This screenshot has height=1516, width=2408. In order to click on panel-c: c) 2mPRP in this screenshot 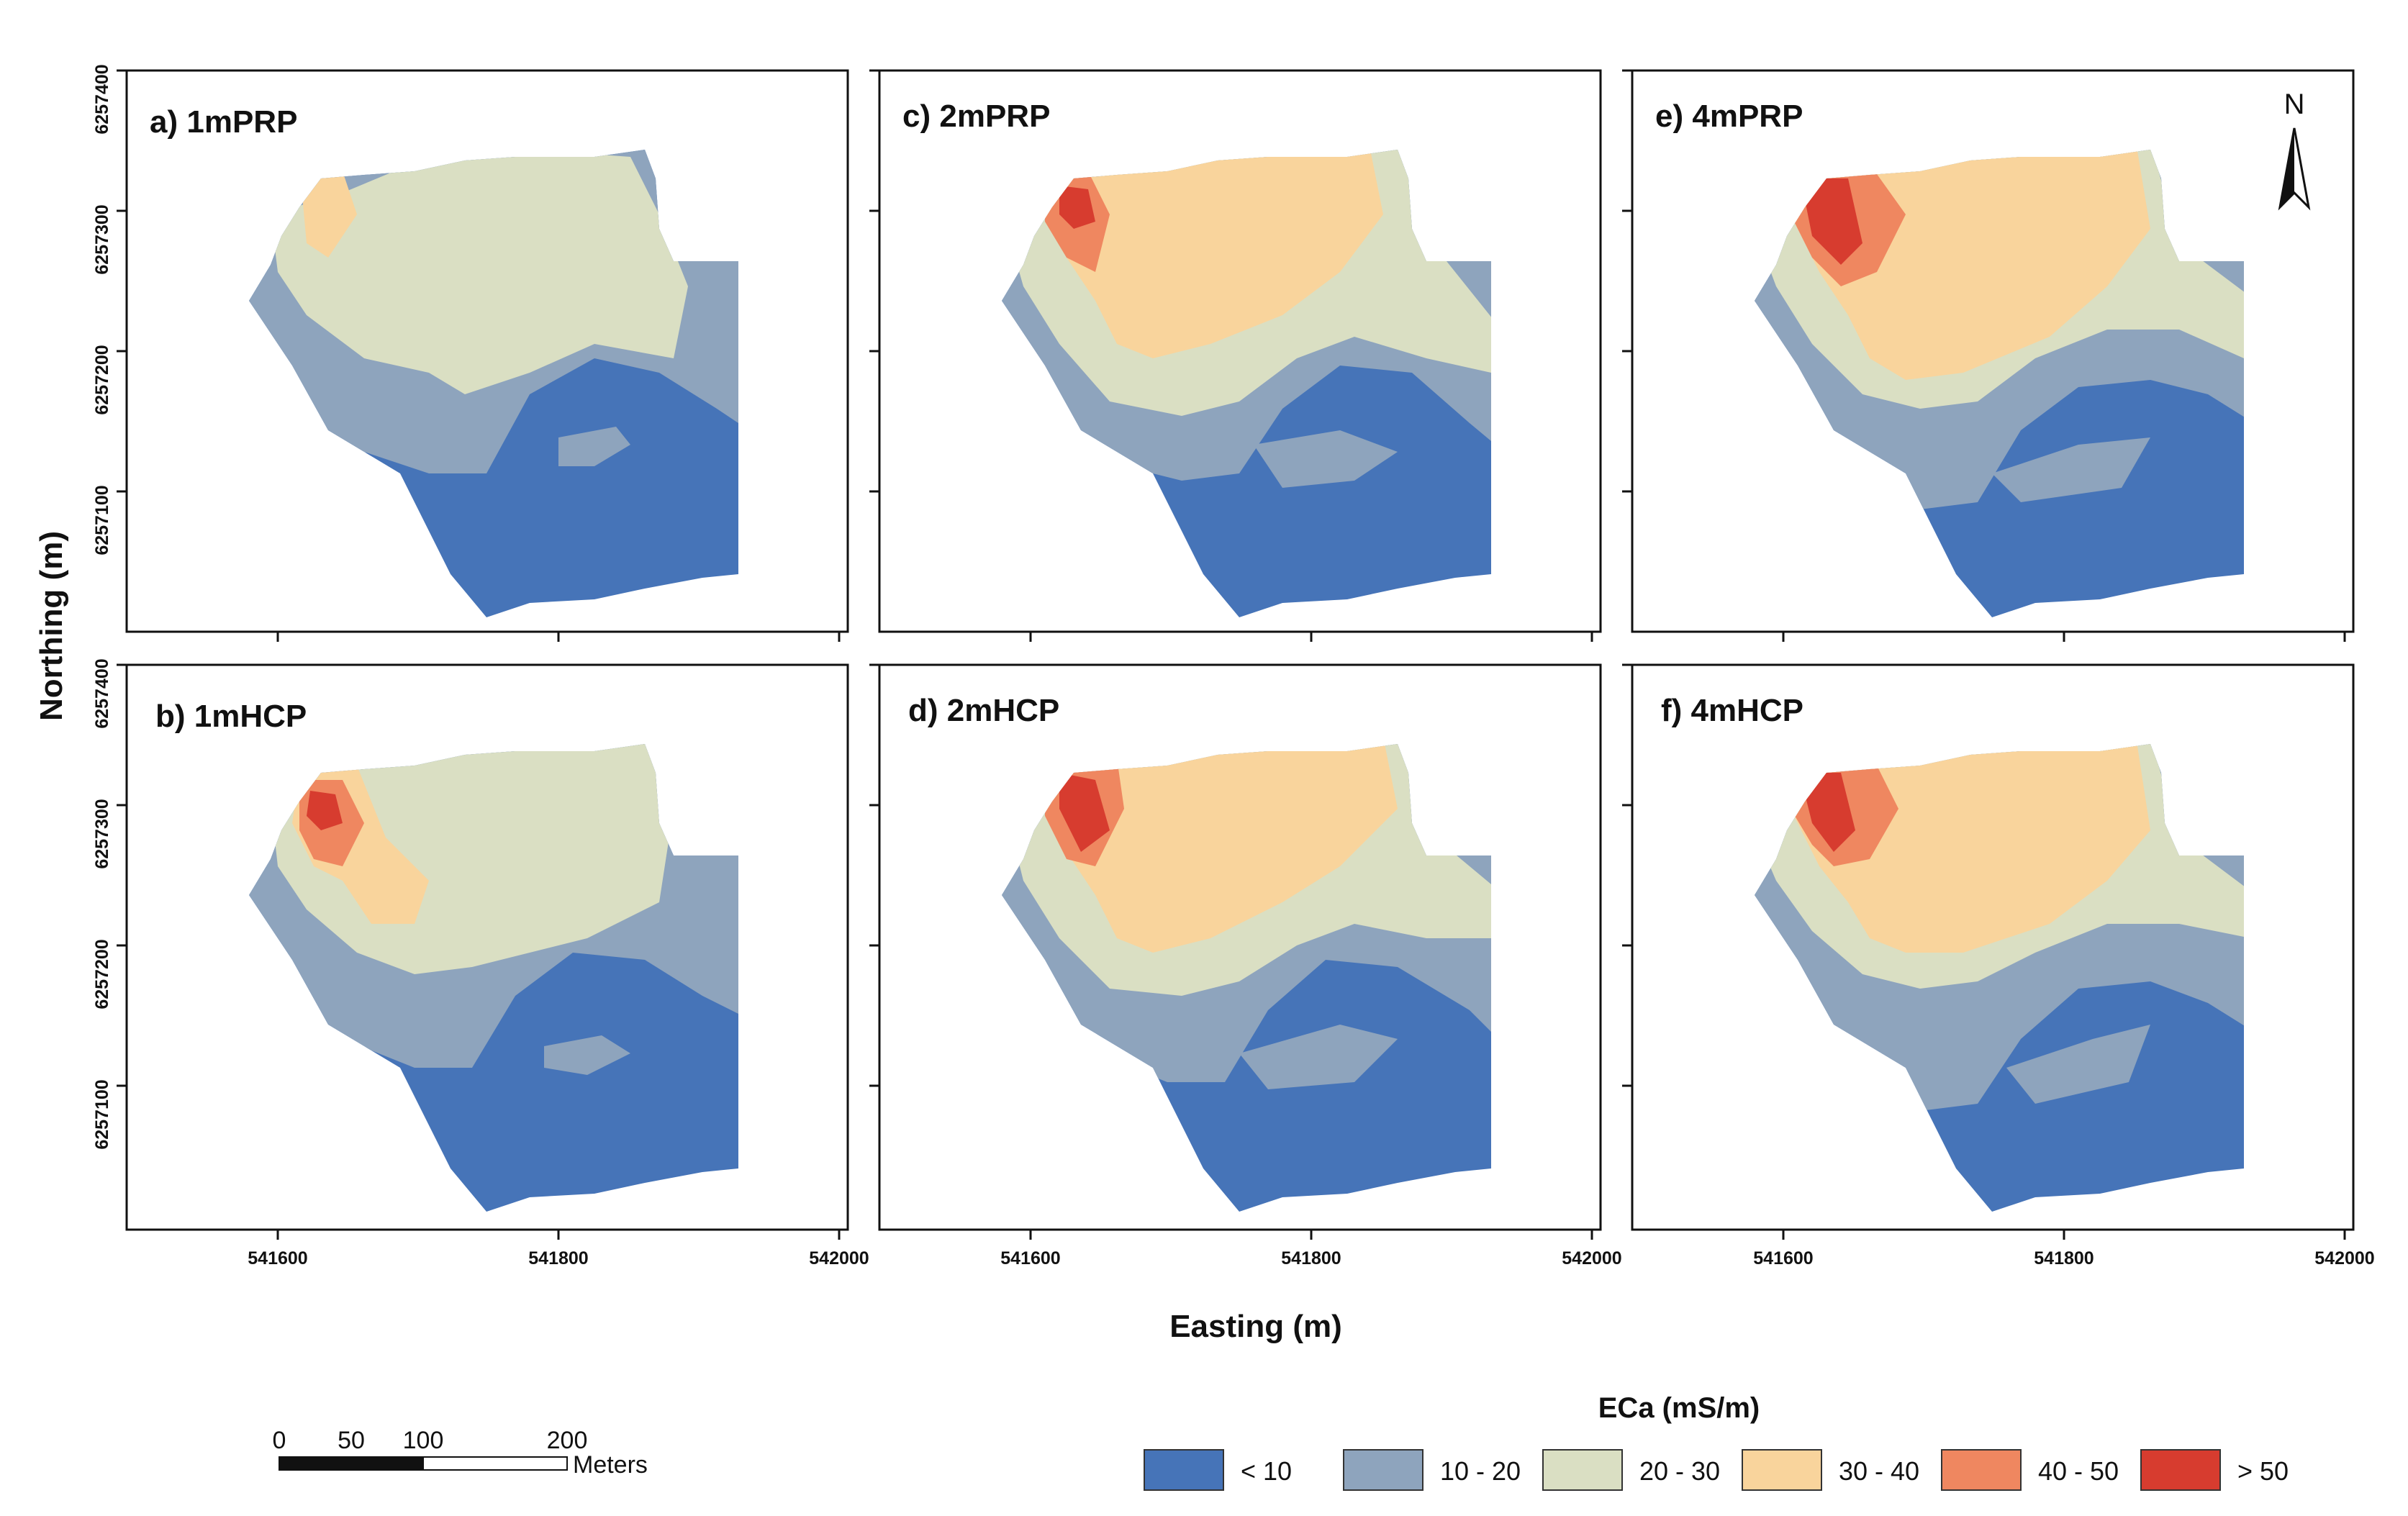, I will do `click(1240, 351)`.